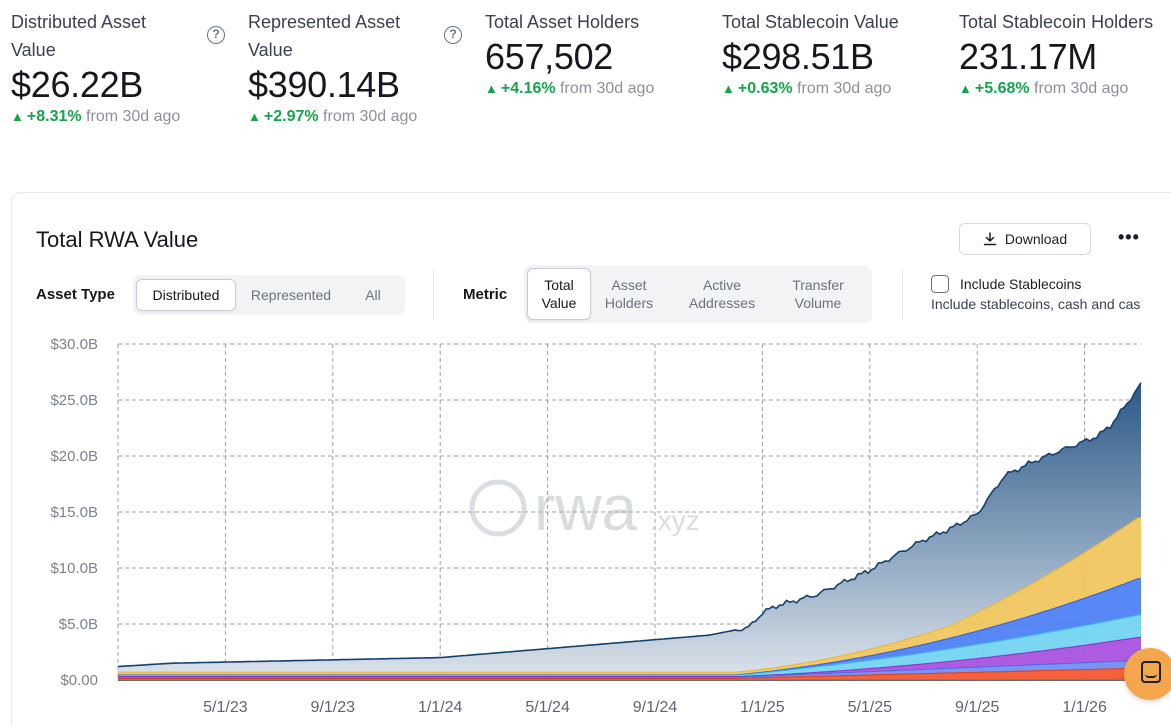 The image size is (1171, 726). I want to click on asset-type-all: All, so click(373, 295).